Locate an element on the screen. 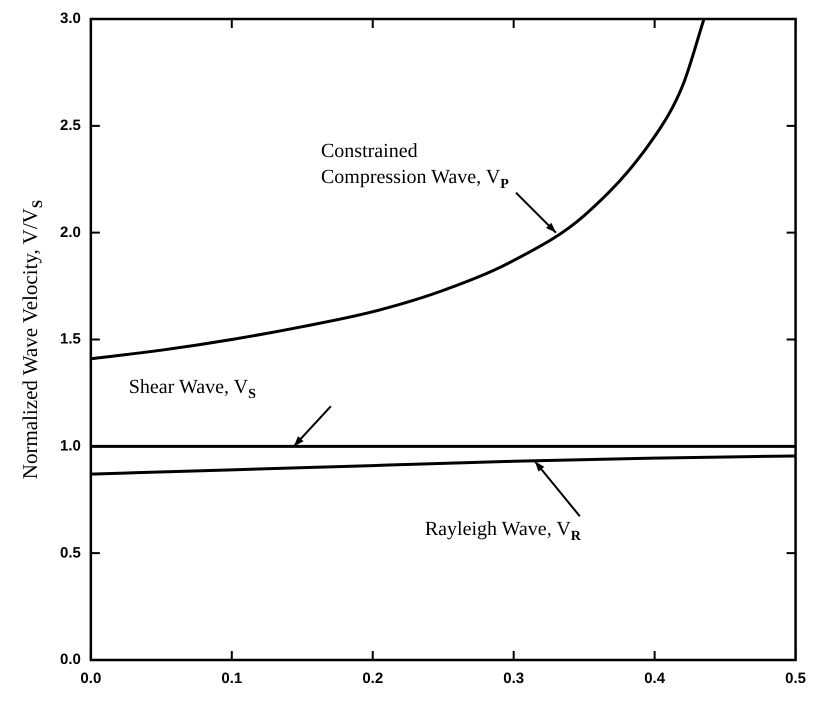  annotation: Constrained Compression Wave, V$_{P}$ is located at coordinates (414, 166).